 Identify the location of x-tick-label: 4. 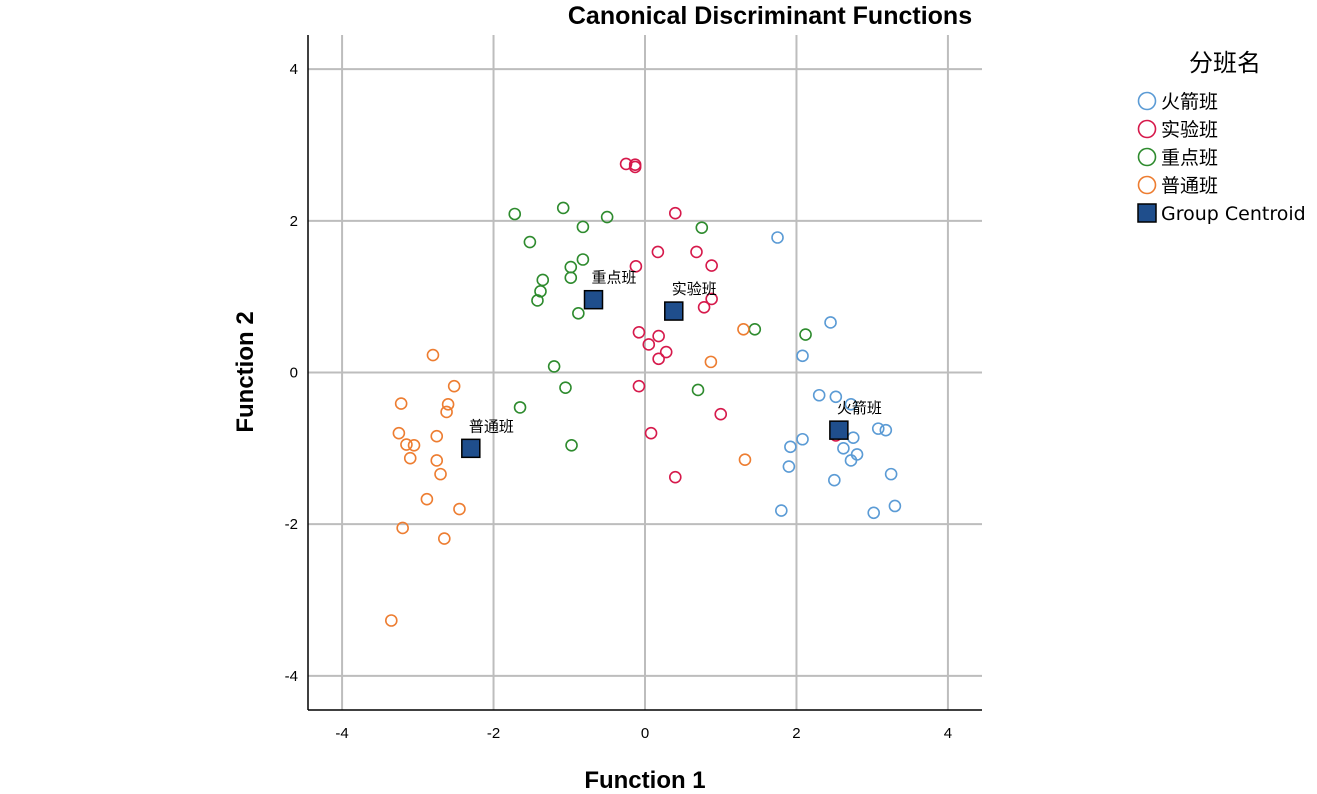
(948, 733).